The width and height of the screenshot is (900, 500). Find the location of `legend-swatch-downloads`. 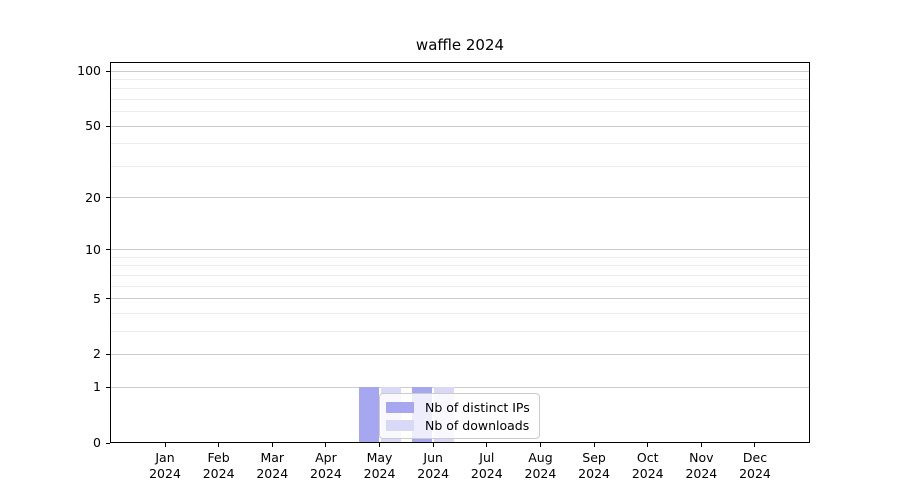

legend-swatch-downloads is located at coordinates (400, 425).